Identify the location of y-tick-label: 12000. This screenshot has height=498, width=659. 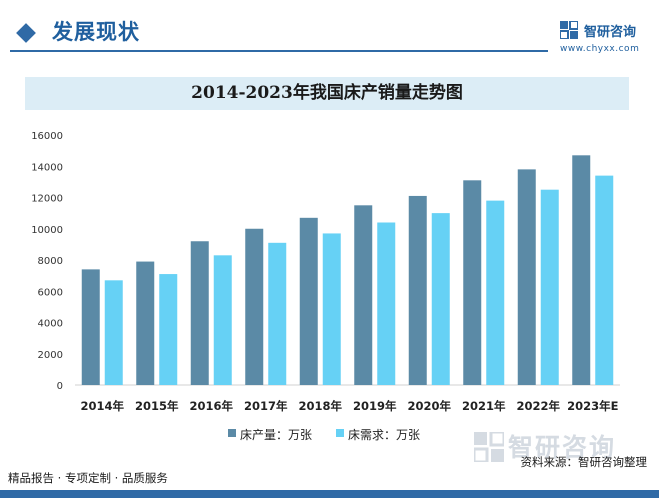
(47, 199).